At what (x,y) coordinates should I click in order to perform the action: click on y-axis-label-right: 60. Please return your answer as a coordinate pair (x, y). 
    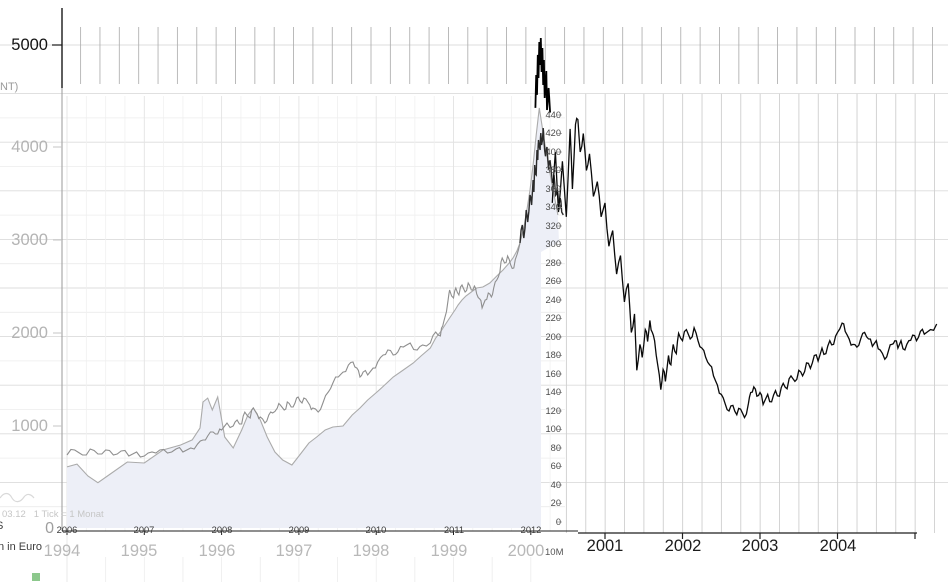
    Looking at the image, I should click on (555, 466).